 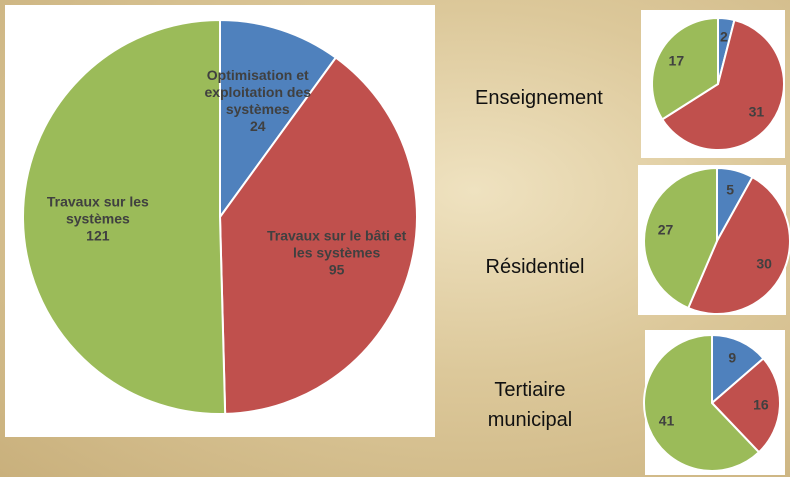 I want to click on slice-label: 5, so click(x=730, y=190).